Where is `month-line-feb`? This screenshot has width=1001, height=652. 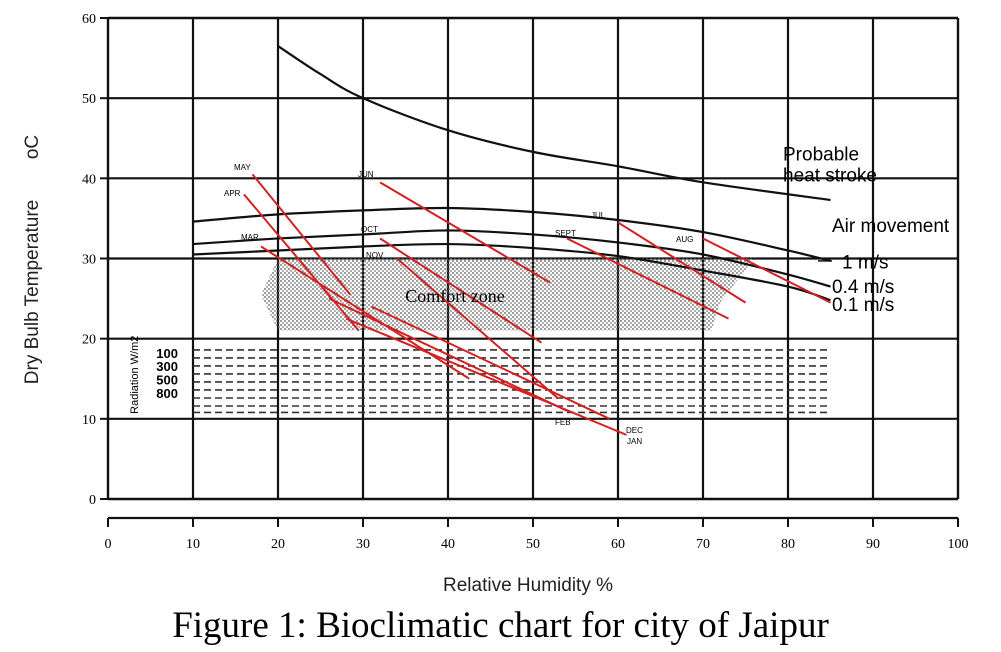
month-line-feb is located at coordinates (448, 354).